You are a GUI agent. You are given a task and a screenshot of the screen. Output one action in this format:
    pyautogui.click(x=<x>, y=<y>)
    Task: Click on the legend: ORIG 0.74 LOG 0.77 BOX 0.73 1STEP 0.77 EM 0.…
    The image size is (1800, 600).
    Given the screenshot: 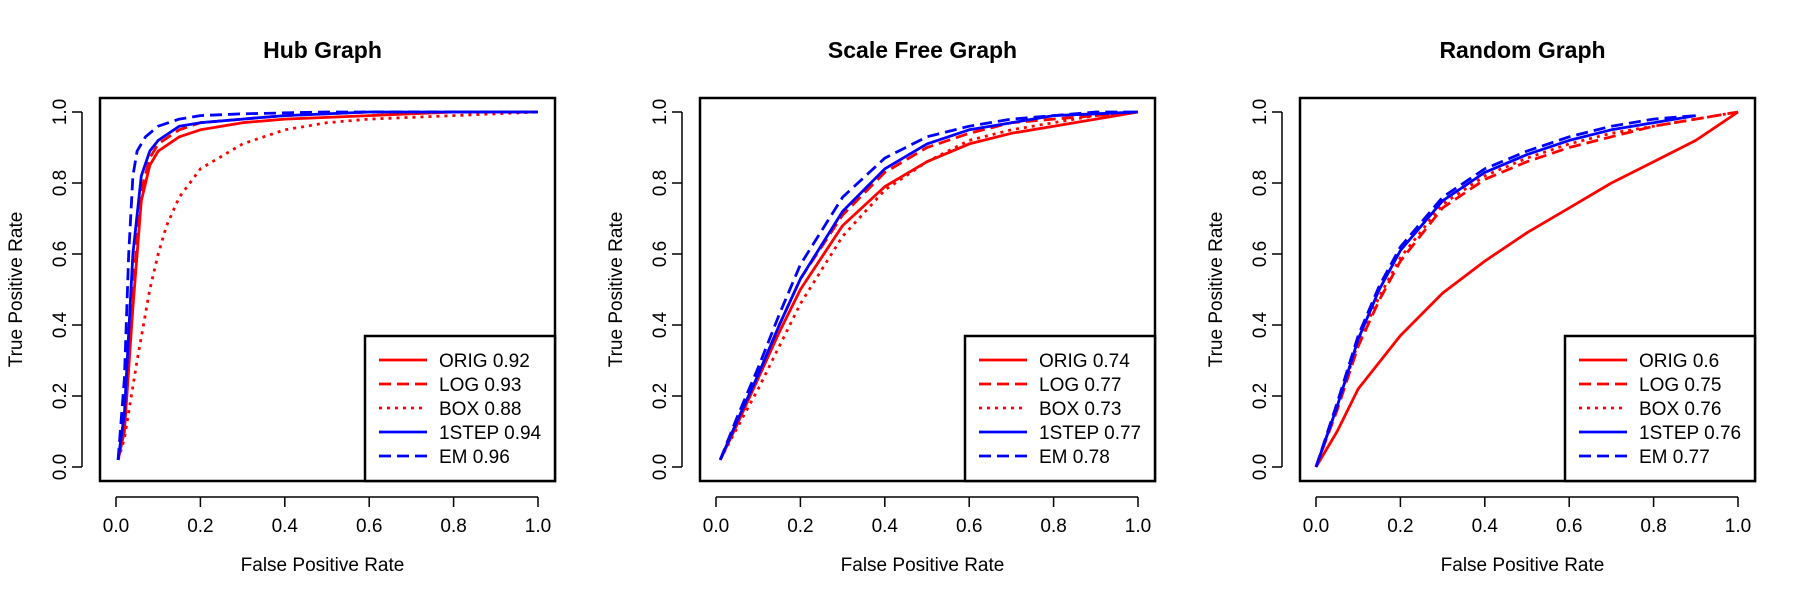 What is the action you would take?
    pyautogui.click(x=1060, y=408)
    